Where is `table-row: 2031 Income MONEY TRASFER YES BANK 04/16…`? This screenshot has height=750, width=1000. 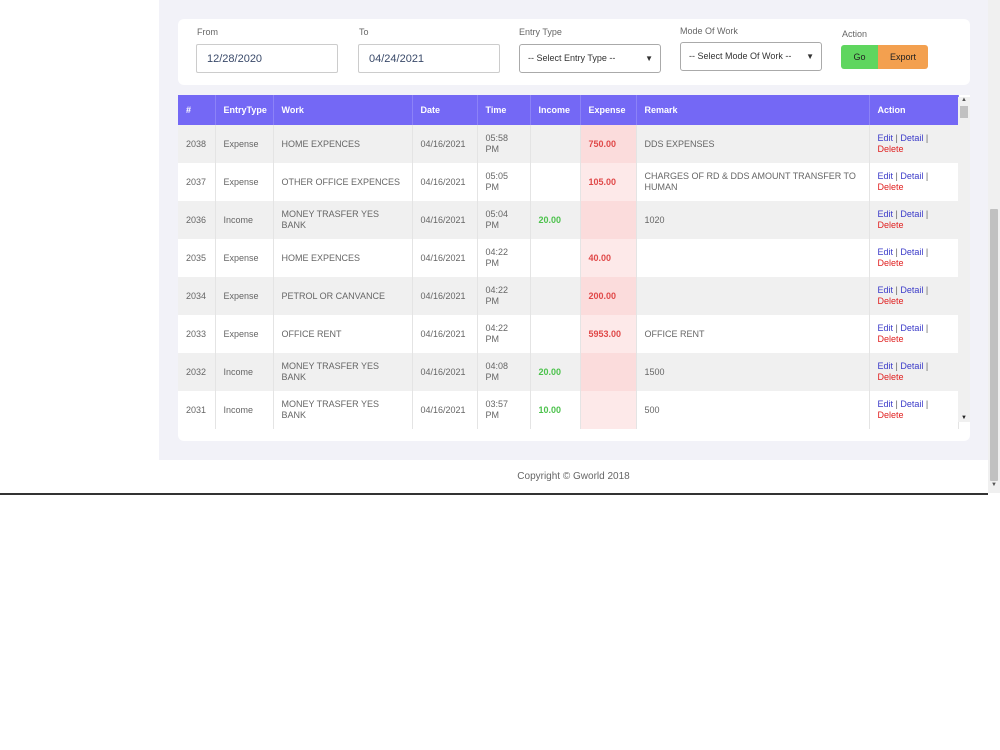 table-row: 2031 Income MONEY TRASFER YES BANK 04/16… is located at coordinates (568, 410).